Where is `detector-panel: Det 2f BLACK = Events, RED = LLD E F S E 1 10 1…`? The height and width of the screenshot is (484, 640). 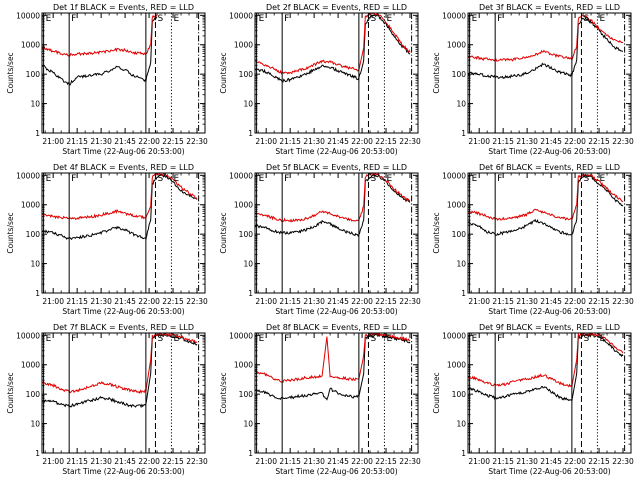 detector-panel: Det 2f BLACK = Events, RED = LLD E F S E 1 10 1… is located at coordinates (319, 80).